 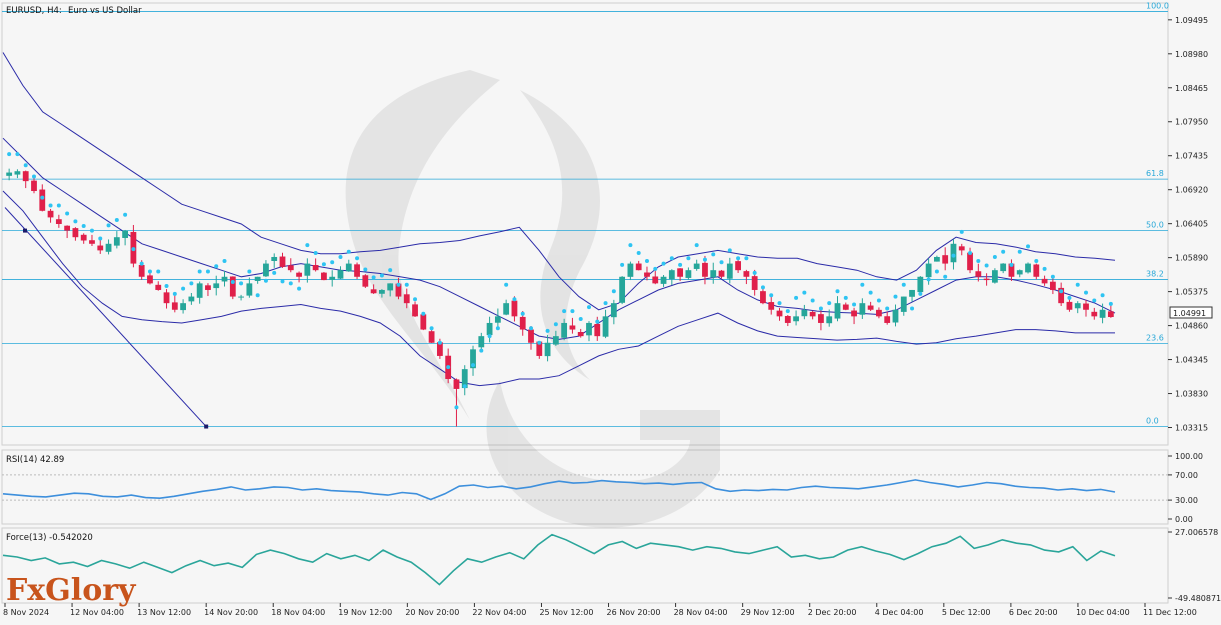 I want to click on rsi-label: RSI(14) 42.89, so click(x=35, y=460).